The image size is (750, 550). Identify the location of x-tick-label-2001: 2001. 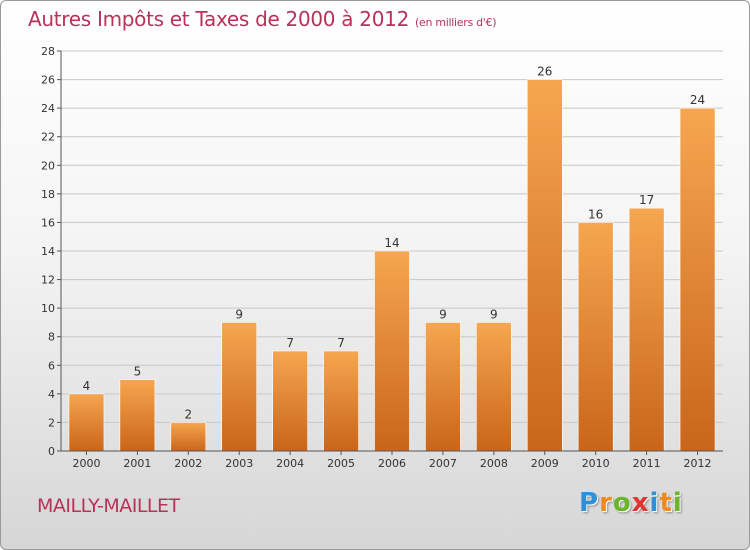
(137, 463).